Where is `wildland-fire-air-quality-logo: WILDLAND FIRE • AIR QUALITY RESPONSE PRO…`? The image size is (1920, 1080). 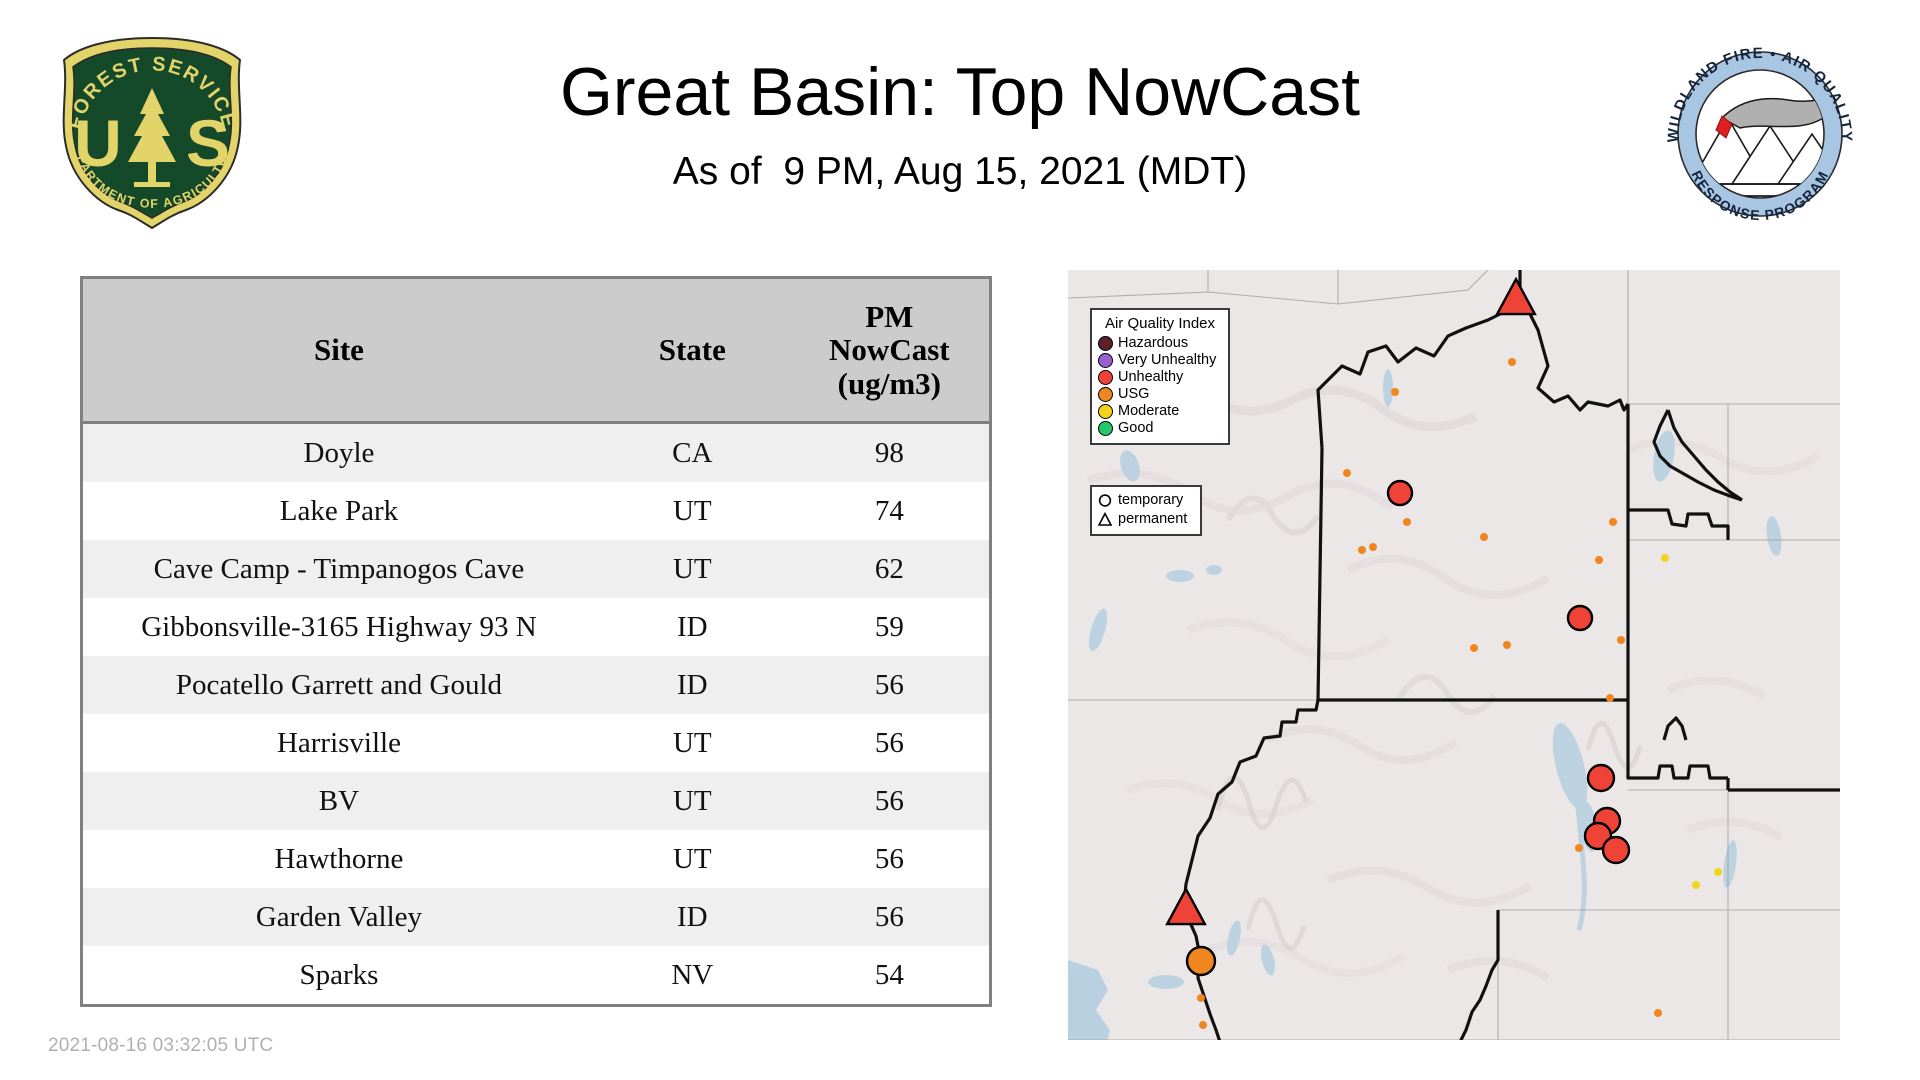
wildland-fire-air-quality-logo: WILDLAND FIRE • AIR QUALITY RESPONSE PRO… is located at coordinates (1760, 132).